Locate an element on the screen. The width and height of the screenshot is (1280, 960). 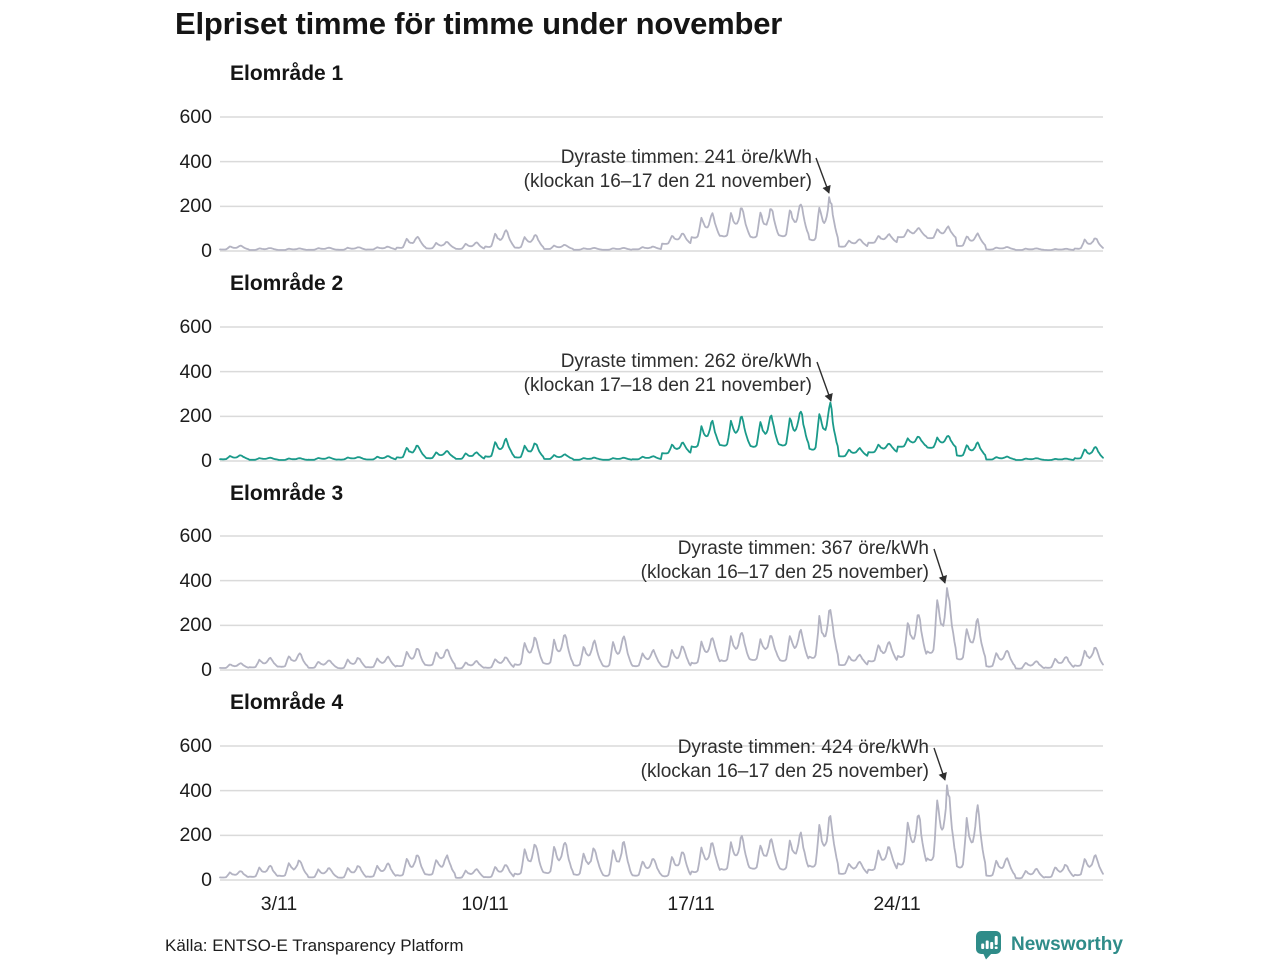
annotation-line1: Dyraste timmen: 262 öre/kWh is located at coordinates (686, 361).